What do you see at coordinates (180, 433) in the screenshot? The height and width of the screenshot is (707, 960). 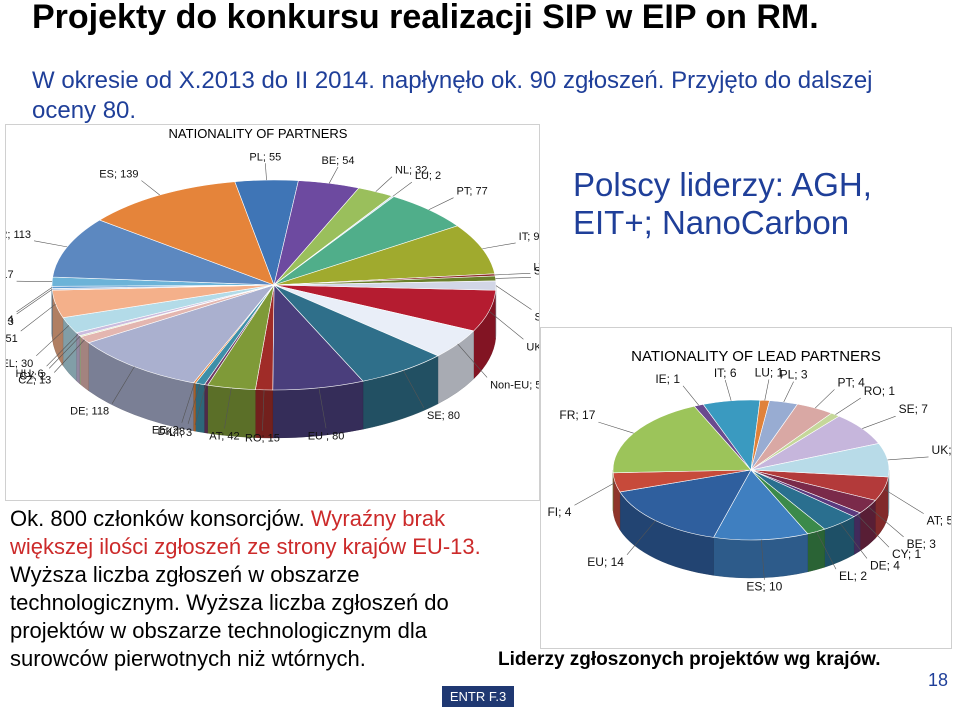 I see `slice-label-lt: LT; 3` at bounding box center [180, 433].